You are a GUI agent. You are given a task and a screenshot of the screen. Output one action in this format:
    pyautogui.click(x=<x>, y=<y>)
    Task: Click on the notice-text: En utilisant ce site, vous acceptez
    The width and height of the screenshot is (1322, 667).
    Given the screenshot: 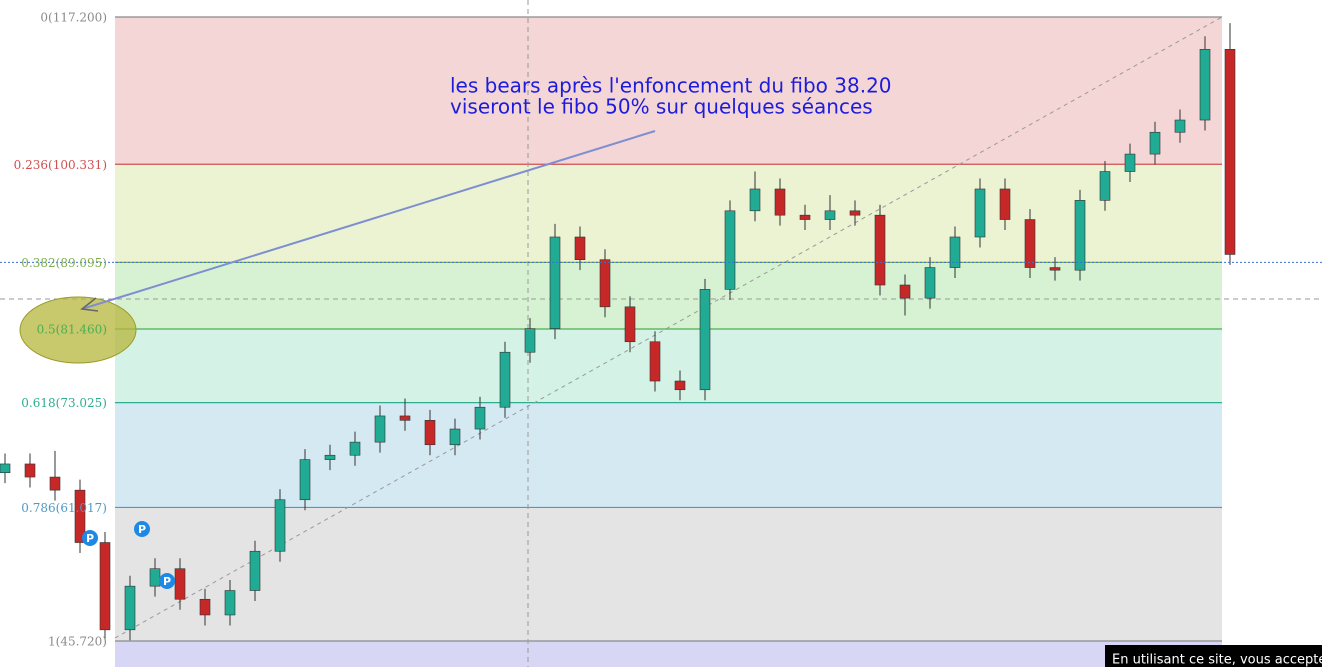 What is the action you would take?
    pyautogui.click(x=1217, y=660)
    